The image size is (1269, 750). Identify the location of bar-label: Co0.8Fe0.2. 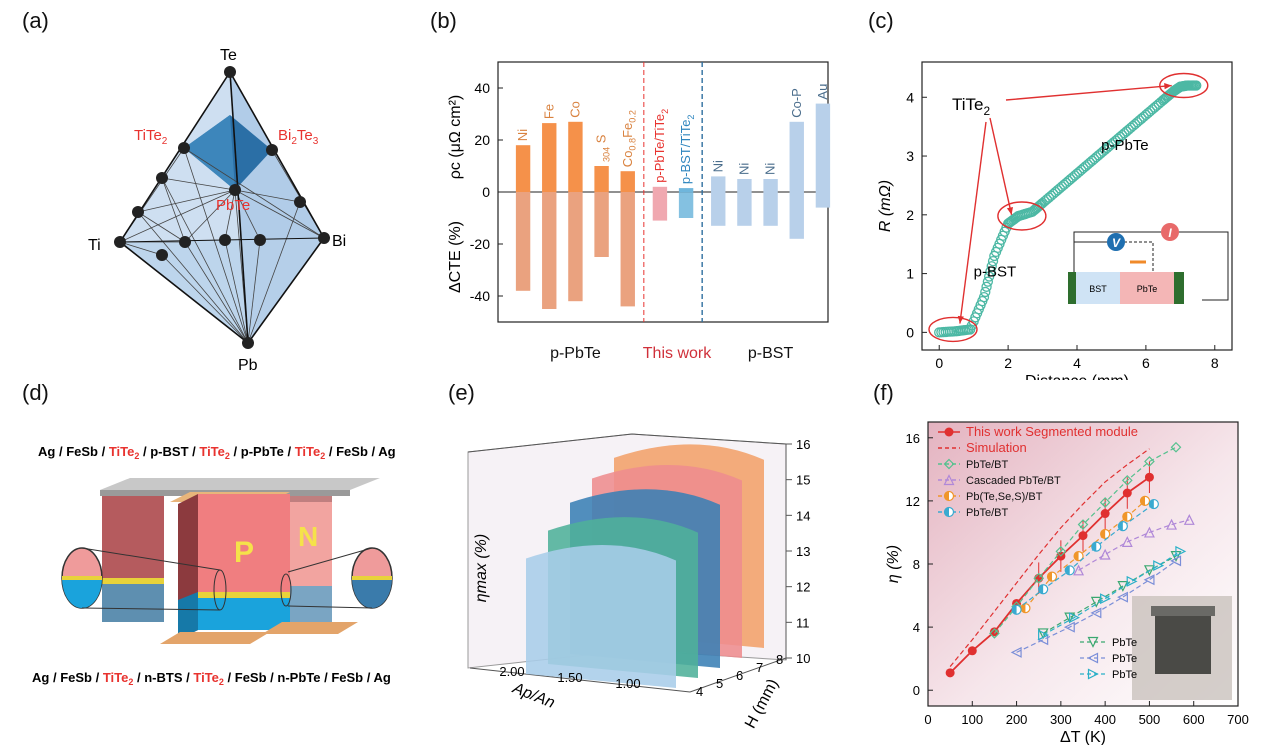
(629, 138).